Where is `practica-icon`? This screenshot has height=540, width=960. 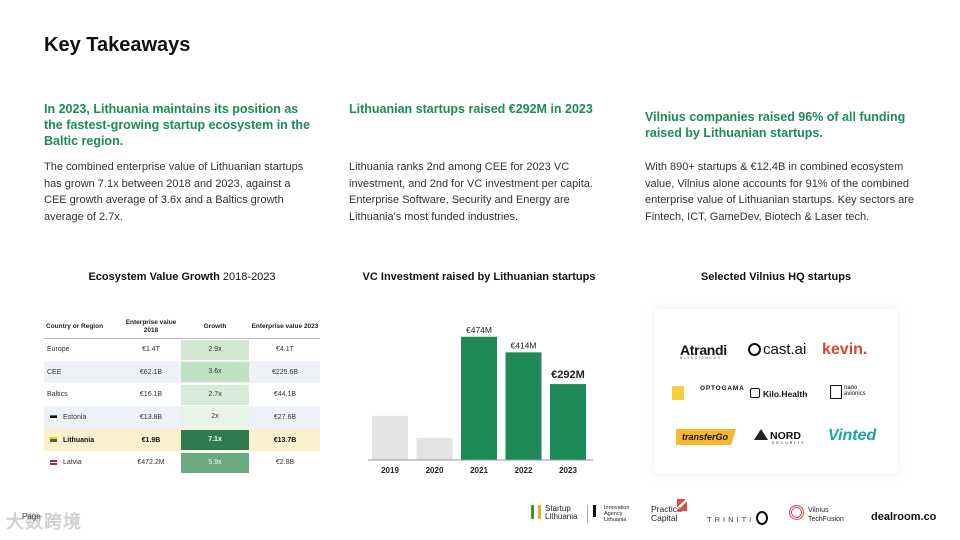 practica-icon is located at coordinates (682, 505).